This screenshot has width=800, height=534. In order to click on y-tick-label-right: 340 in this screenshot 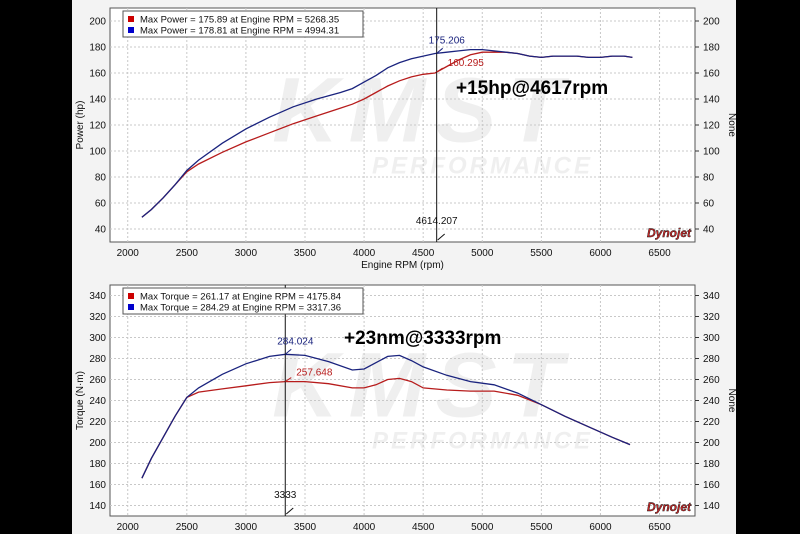, I will do `click(711, 296)`.